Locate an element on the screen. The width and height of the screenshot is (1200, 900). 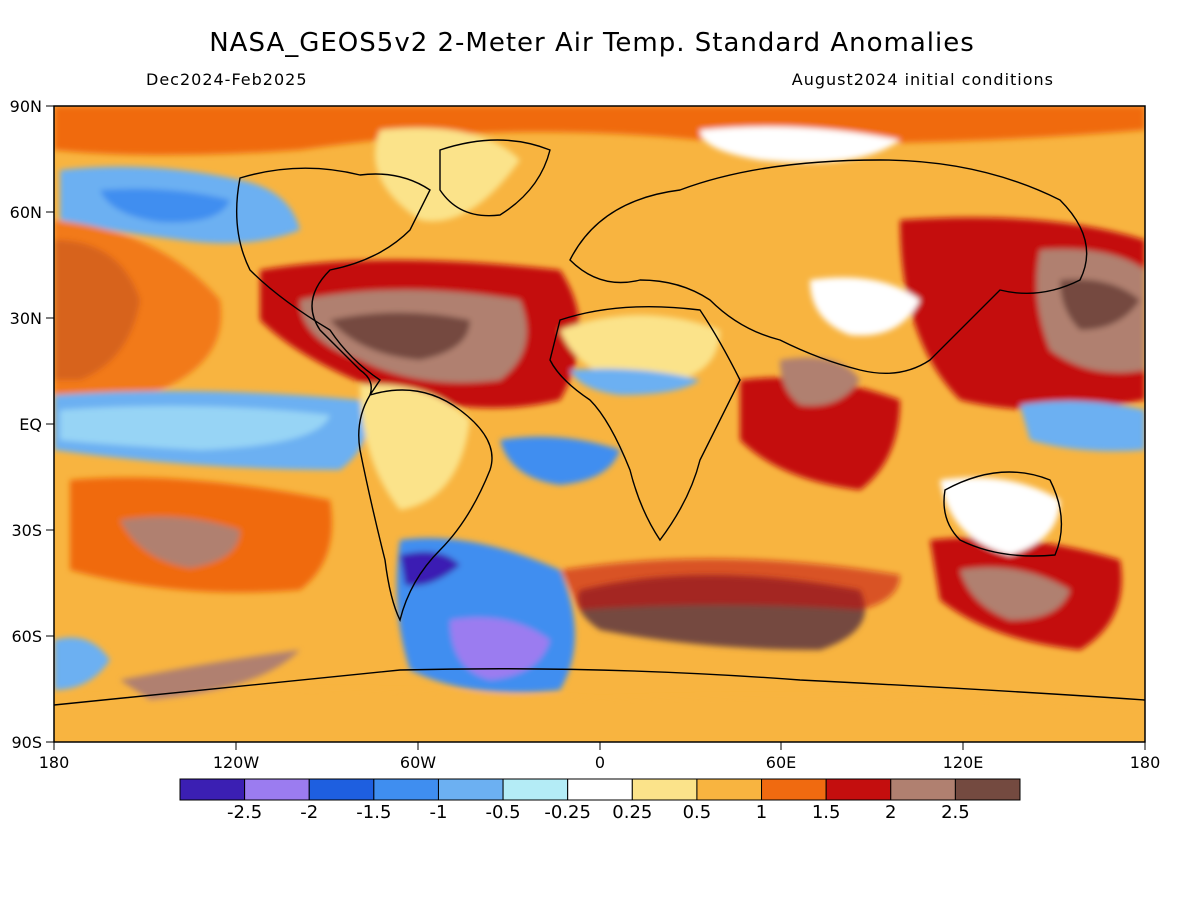
colorbar-label: -1 is located at coordinates (438, 812).